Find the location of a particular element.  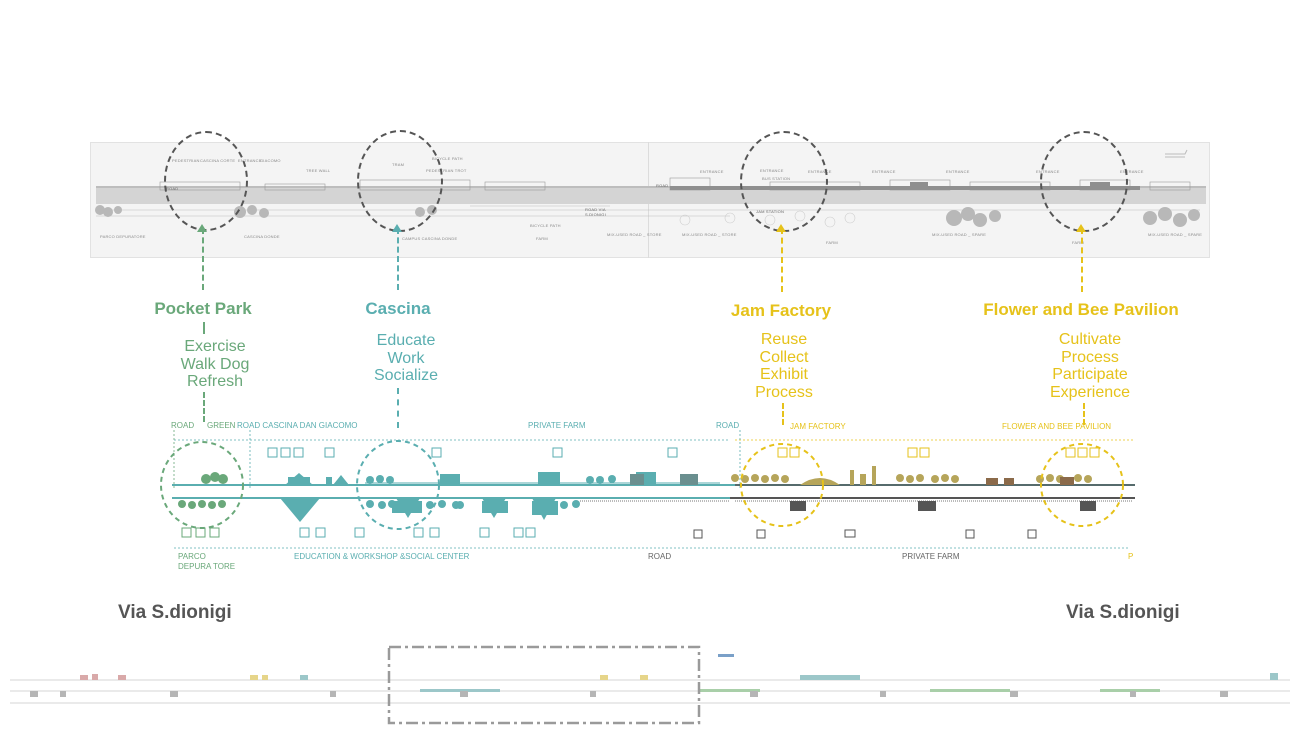

section-label-road-cascina: ROAD CASCINA DAN GIACOMO is located at coordinates (297, 425).